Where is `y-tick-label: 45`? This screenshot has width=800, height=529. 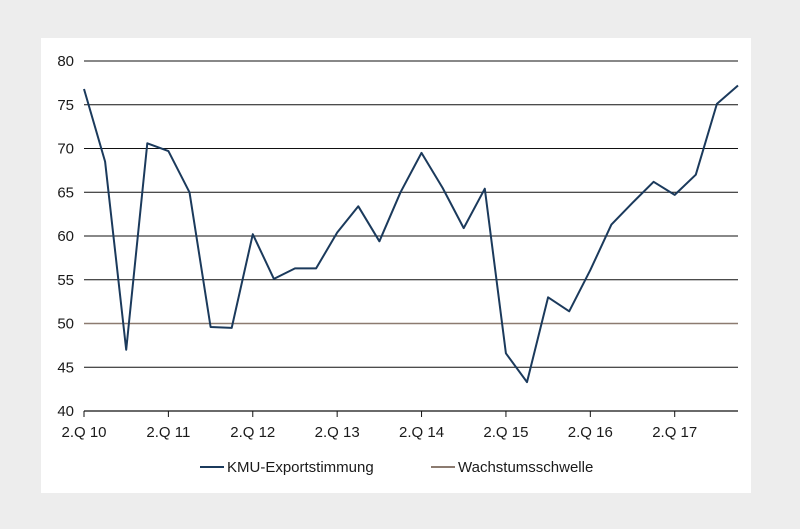
y-tick-label: 45 is located at coordinates (65, 367).